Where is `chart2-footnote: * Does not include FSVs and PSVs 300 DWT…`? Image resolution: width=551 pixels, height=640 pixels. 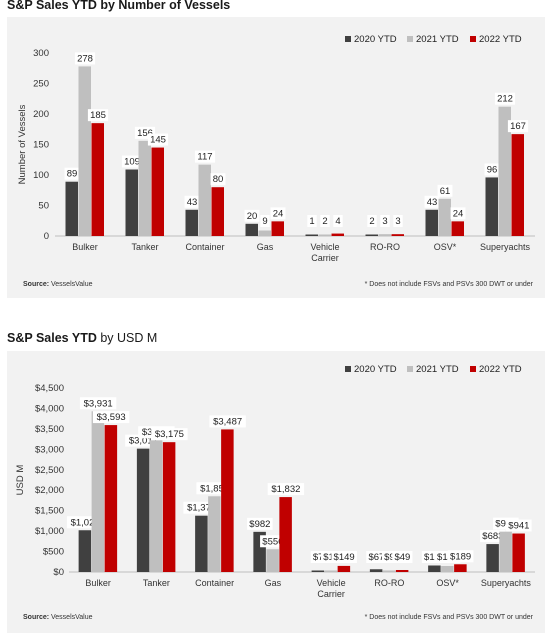
chart2-footnote: * Does not include FSVs and PSVs 300 DWT… is located at coordinates (449, 617).